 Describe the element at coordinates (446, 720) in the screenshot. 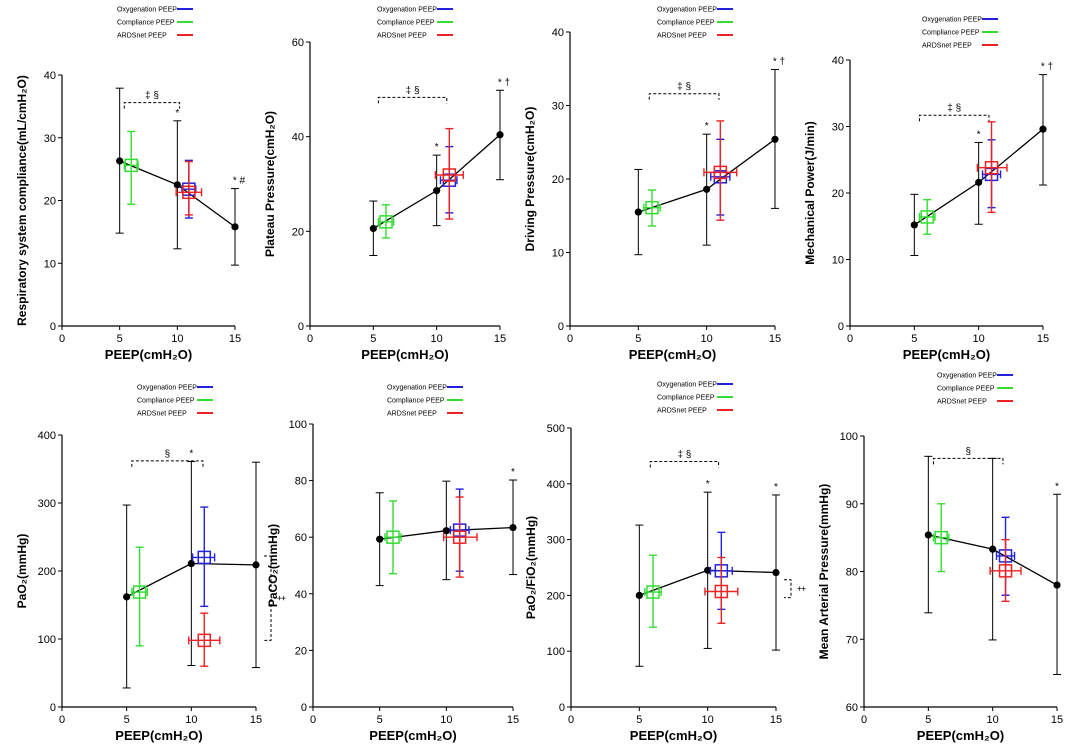

I see `panel-6-x-tick-label: 10` at that location.